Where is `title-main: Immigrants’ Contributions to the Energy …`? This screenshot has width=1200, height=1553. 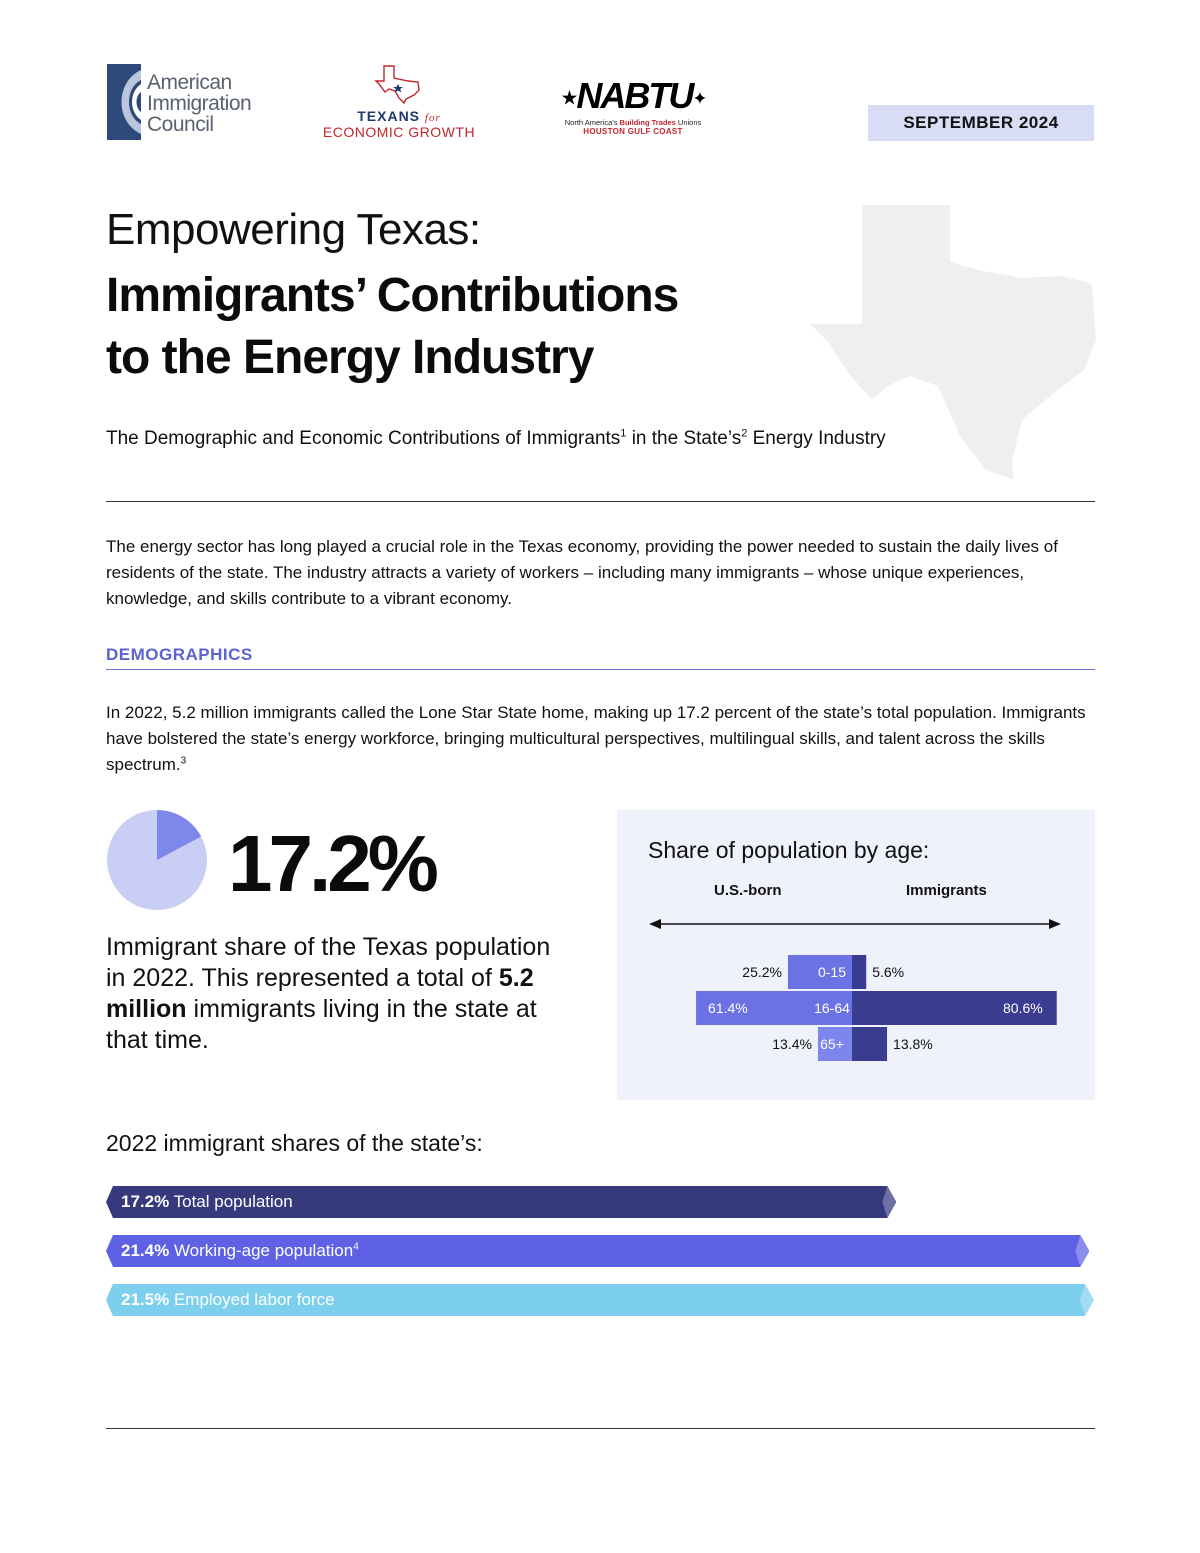 title-main: Immigrants’ Contributions to the Energy … is located at coordinates (486, 327).